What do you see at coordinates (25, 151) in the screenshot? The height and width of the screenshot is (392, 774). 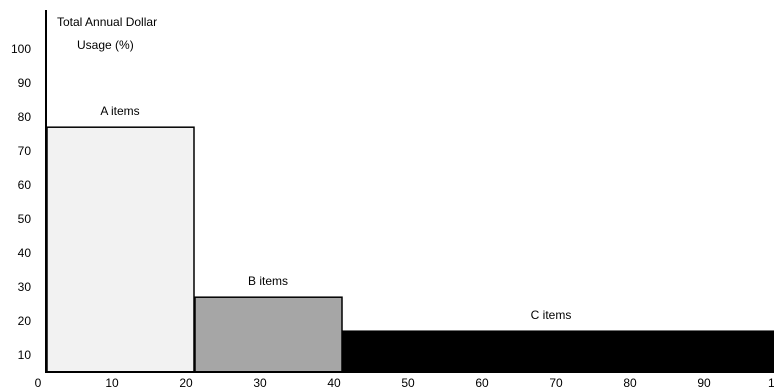 I see `y-tick-label: 70` at bounding box center [25, 151].